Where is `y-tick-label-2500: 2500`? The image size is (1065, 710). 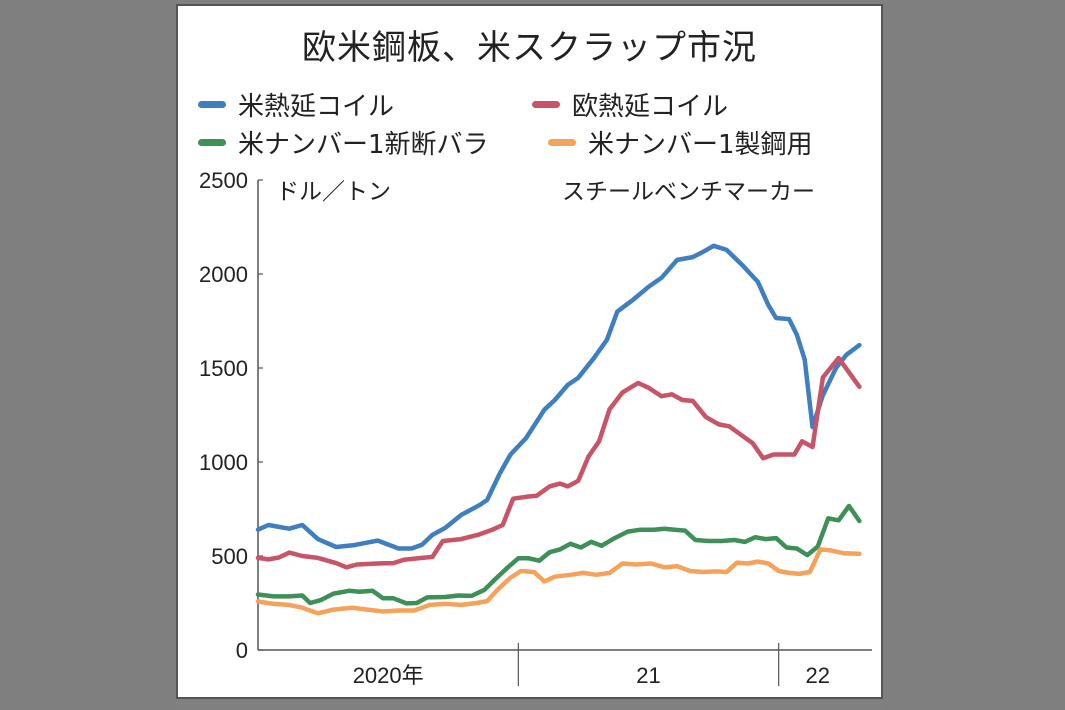
y-tick-label-2500: 2500 is located at coordinates (223, 180).